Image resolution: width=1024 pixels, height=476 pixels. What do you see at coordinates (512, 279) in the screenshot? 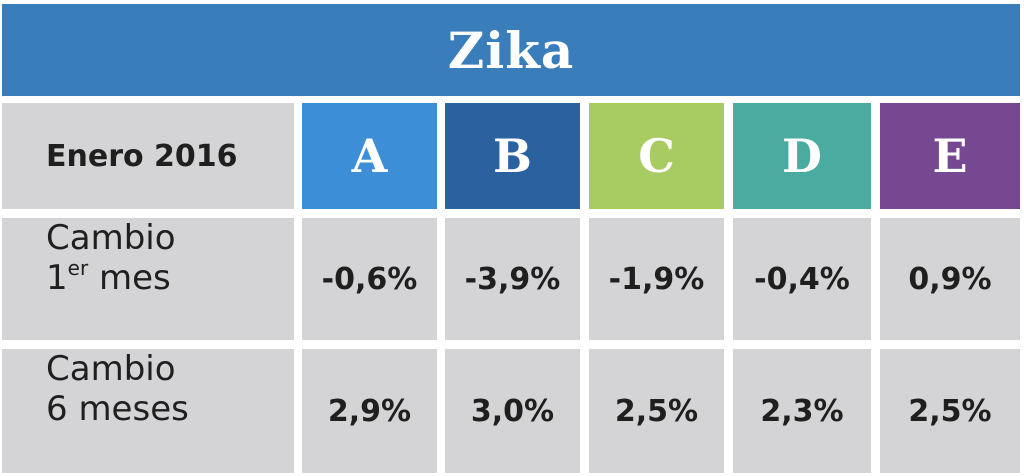
I see `table-cell: -3,9%` at bounding box center [512, 279].